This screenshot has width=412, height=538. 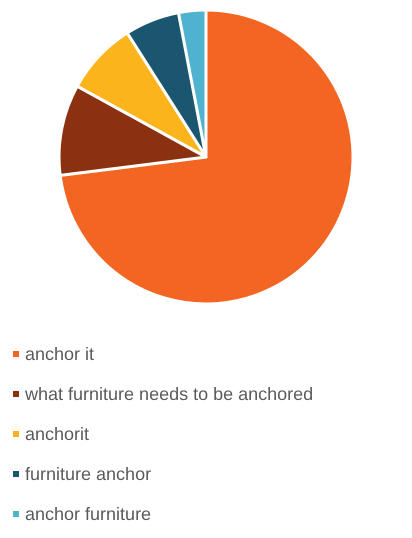 What do you see at coordinates (59, 354) in the screenshot?
I see `legend-label: anchor it` at bounding box center [59, 354].